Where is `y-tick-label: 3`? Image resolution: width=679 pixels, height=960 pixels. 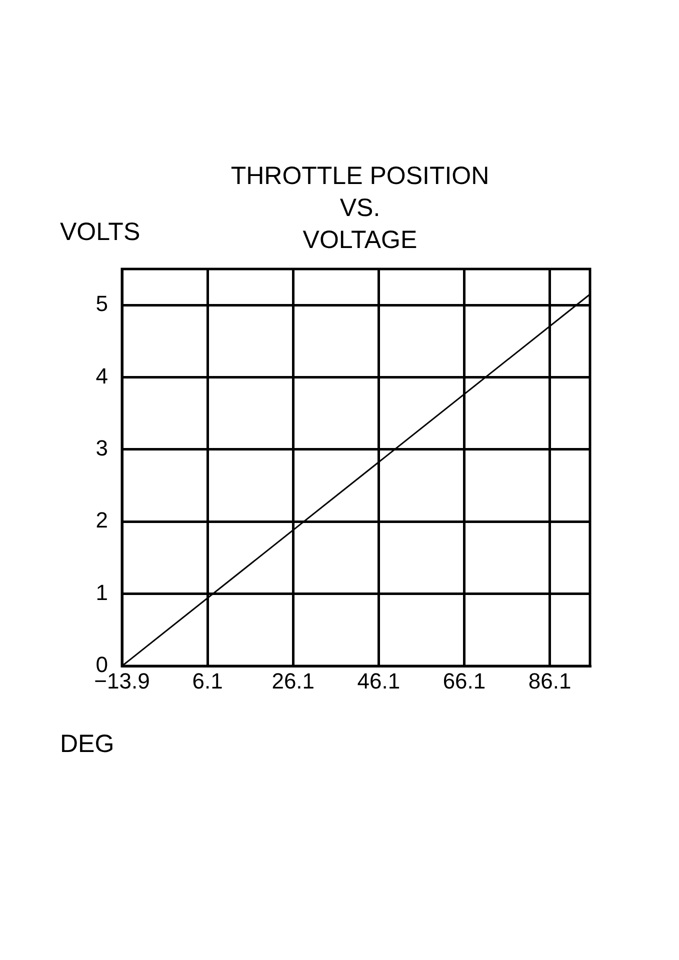 y-tick-label: 3 is located at coordinates (102, 448).